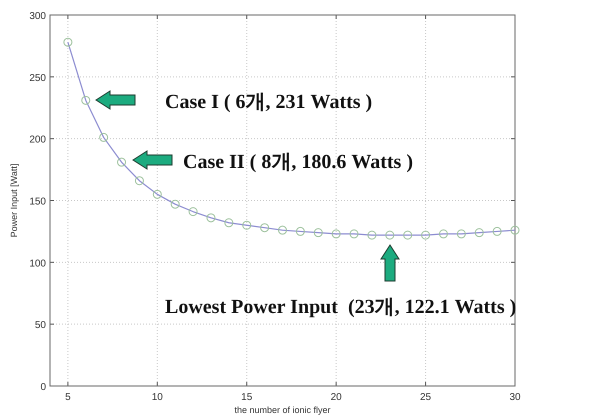 The height and width of the screenshot is (416, 589). I want to click on y-tick-label: 150, so click(37, 202).